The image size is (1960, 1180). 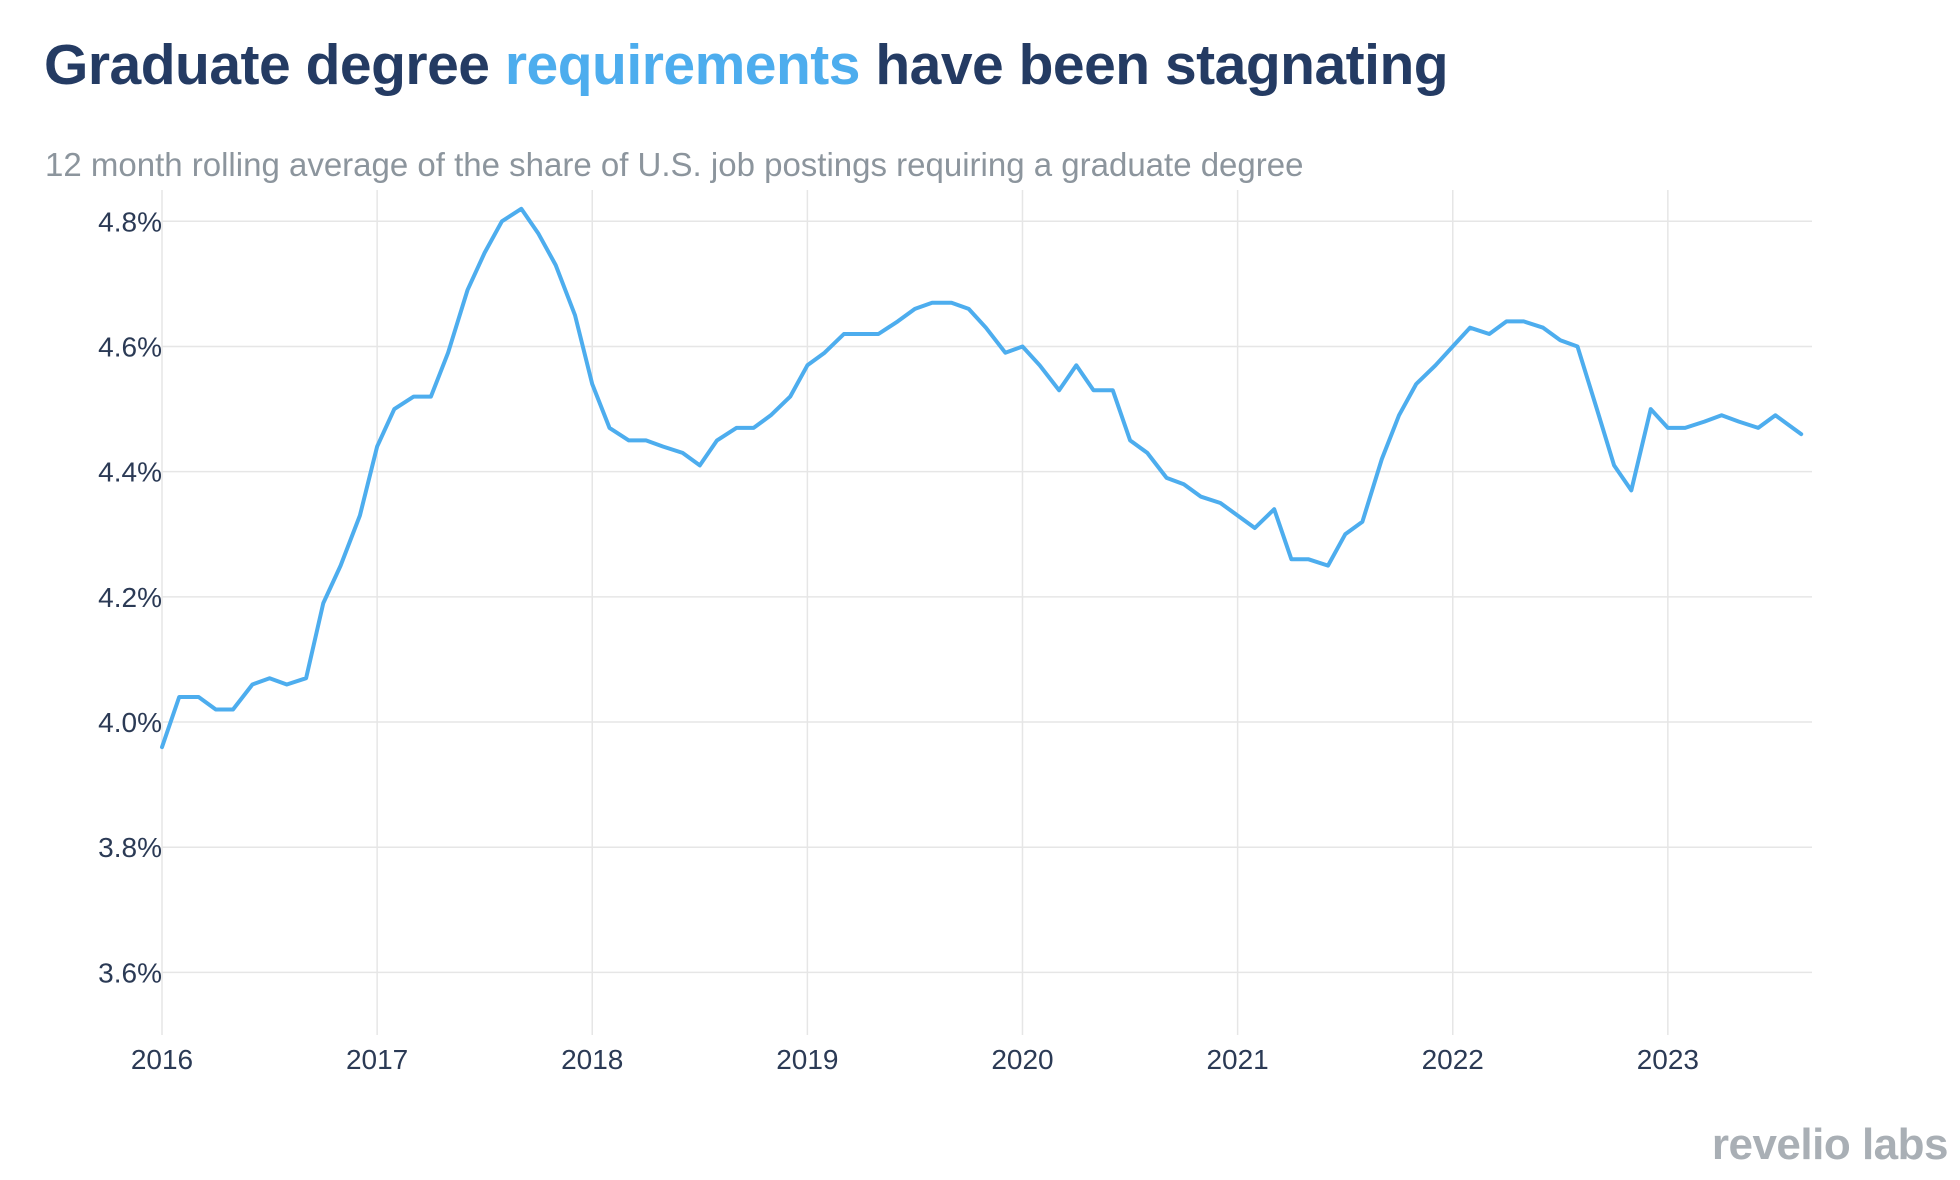 What do you see at coordinates (1830, 1144) in the screenshot?
I see `revelio-labs-logo: revelio labs` at bounding box center [1830, 1144].